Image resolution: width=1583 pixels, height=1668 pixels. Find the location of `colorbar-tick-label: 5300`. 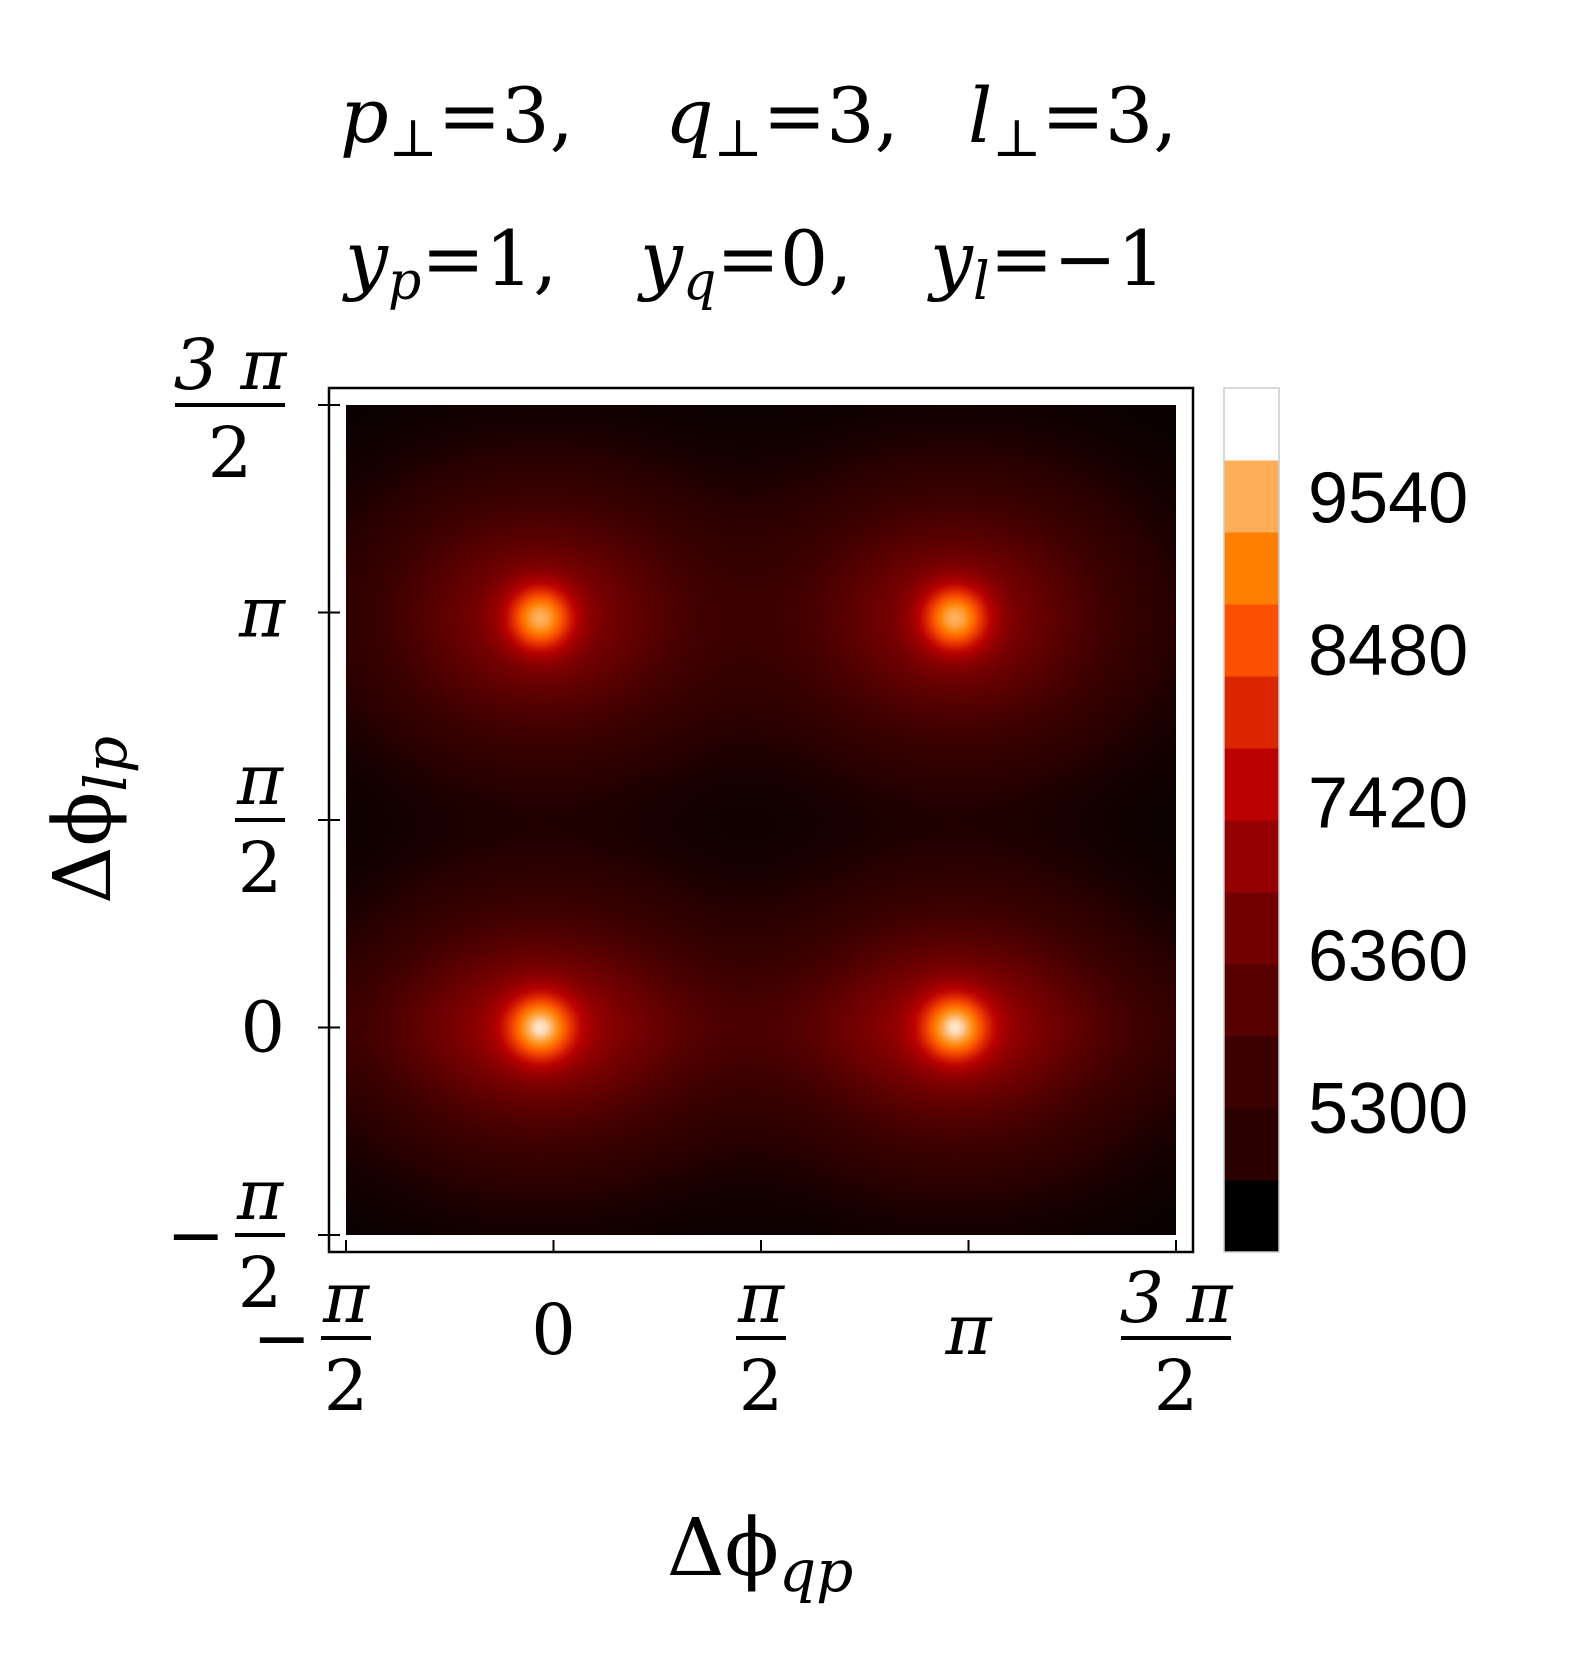

colorbar-tick-label: 5300 is located at coordinates (1388, 1109).